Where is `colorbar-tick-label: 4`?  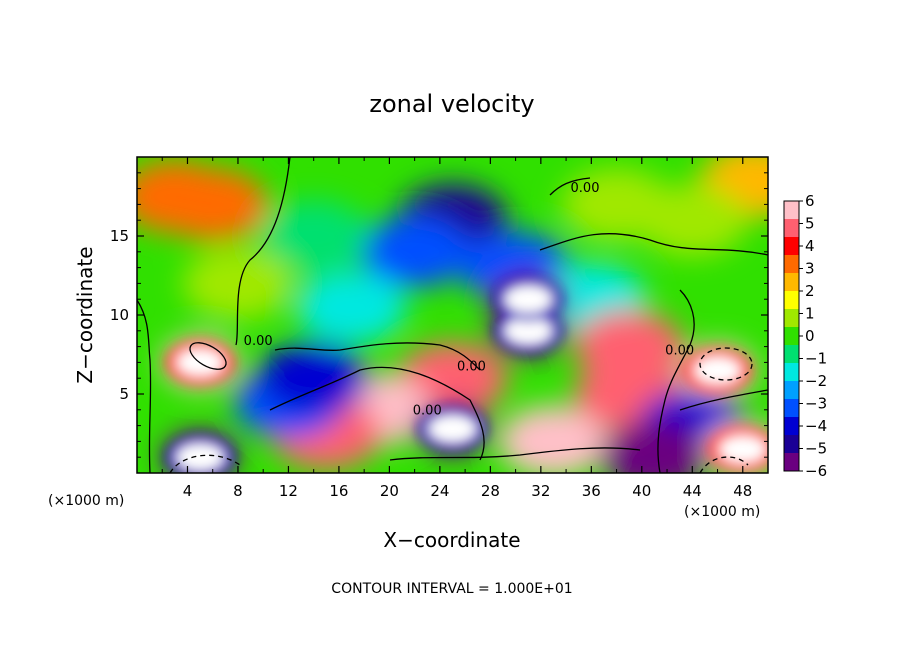
colorbar-tick-label: 4 is located at coordinates (810, 246).